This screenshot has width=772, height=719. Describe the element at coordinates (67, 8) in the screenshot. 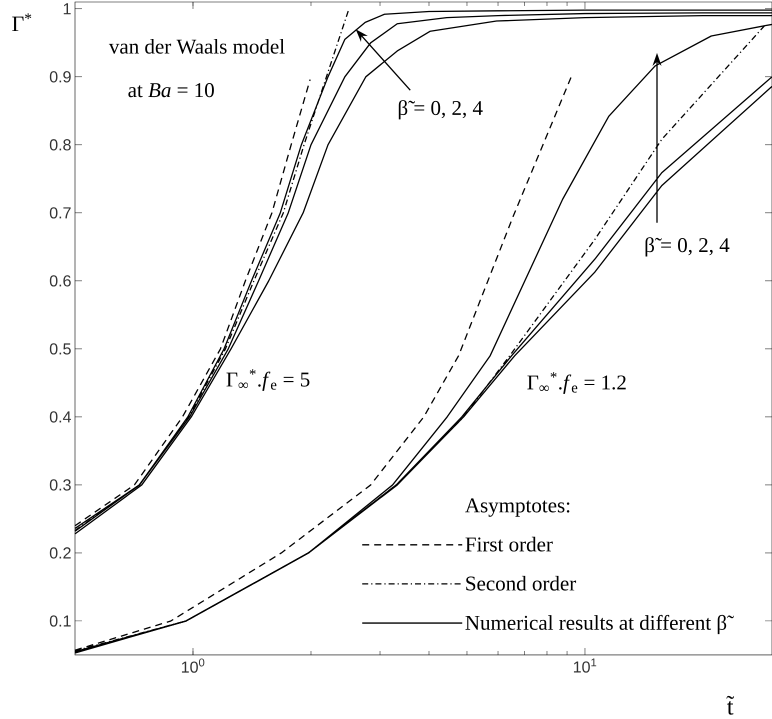

I see `y-tick-label: 1` at that location.